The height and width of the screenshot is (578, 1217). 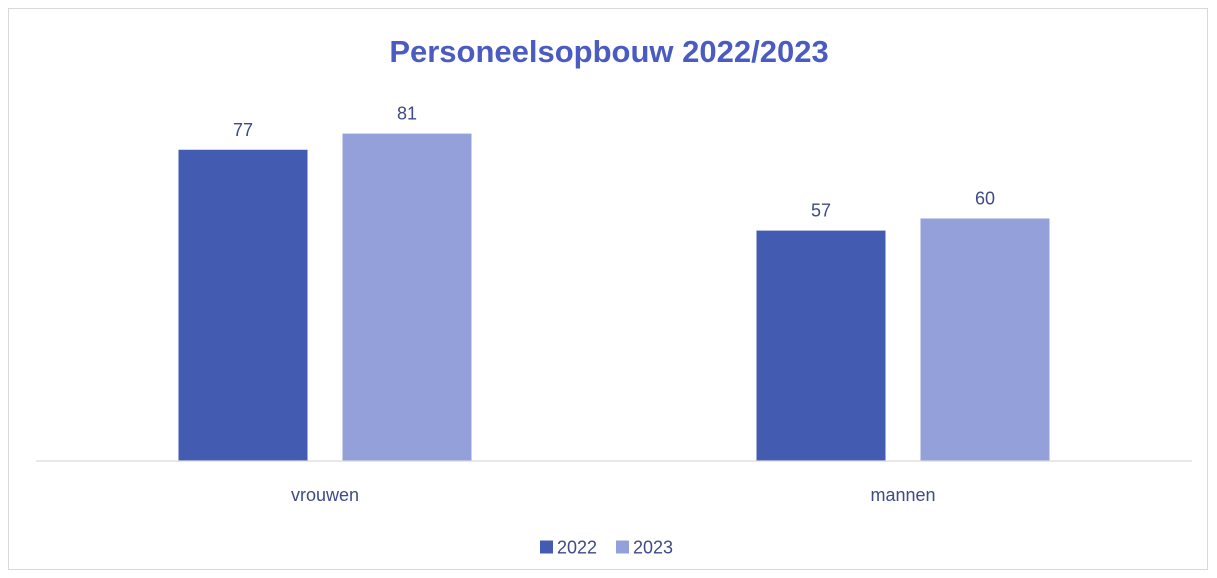 What do you see at coordinates (985, 198) in the screenshot?
I see `data-label-mannen-2023: 60` at bounding box center [985, 198].